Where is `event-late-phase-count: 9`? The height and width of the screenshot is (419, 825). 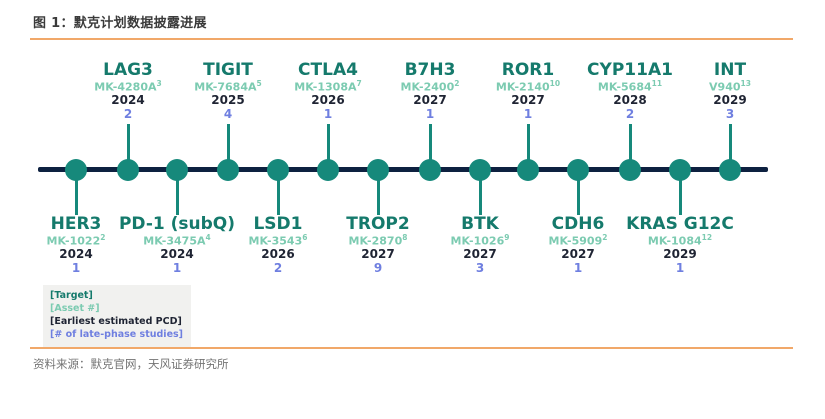 event-late-phase-count: 9 is located at coordinates (378, 268).